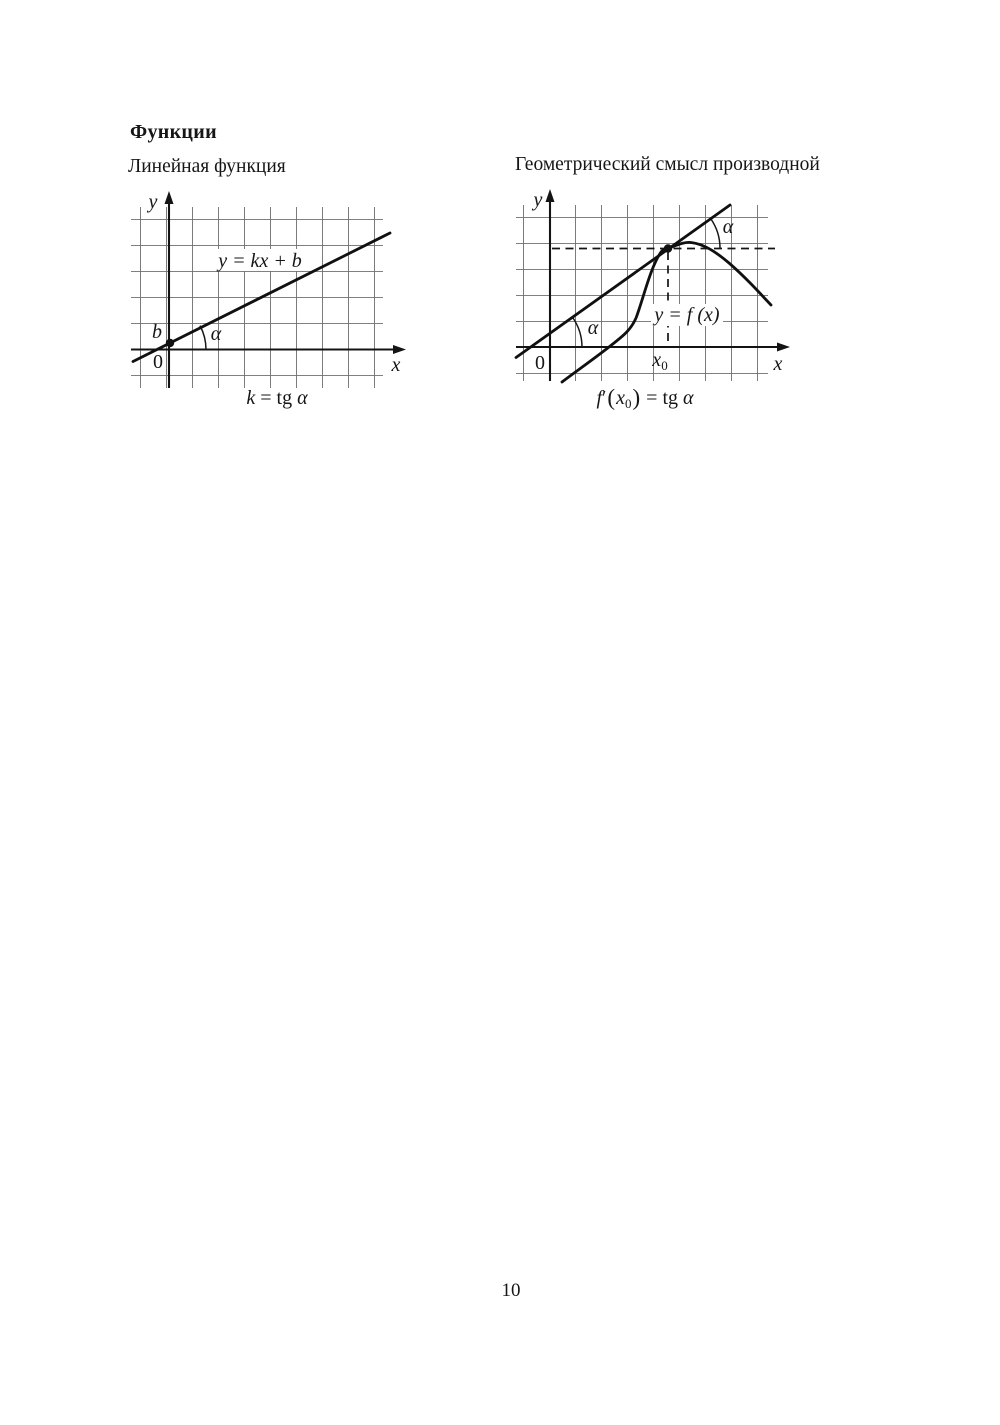 The height and width of the screenshot is (1425, 1000). I want to click on graph-line, so click(261, 297).